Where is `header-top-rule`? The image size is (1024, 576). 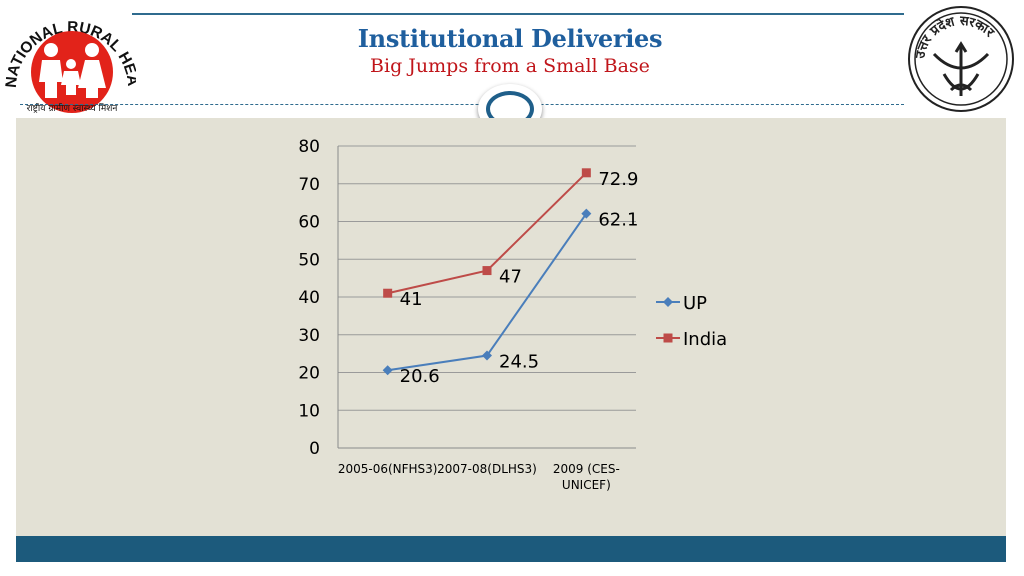 header-top-rule is located at coordinates (518, 14).